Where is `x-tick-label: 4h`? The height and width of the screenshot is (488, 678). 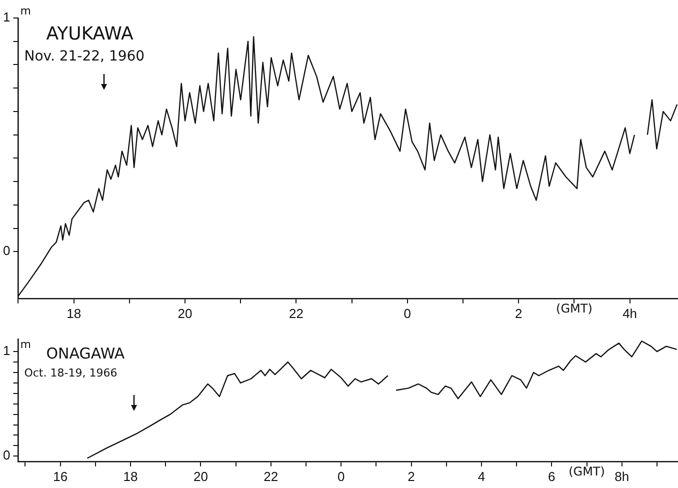
x-tick-label: 4h is located at coordinates (630, 313).